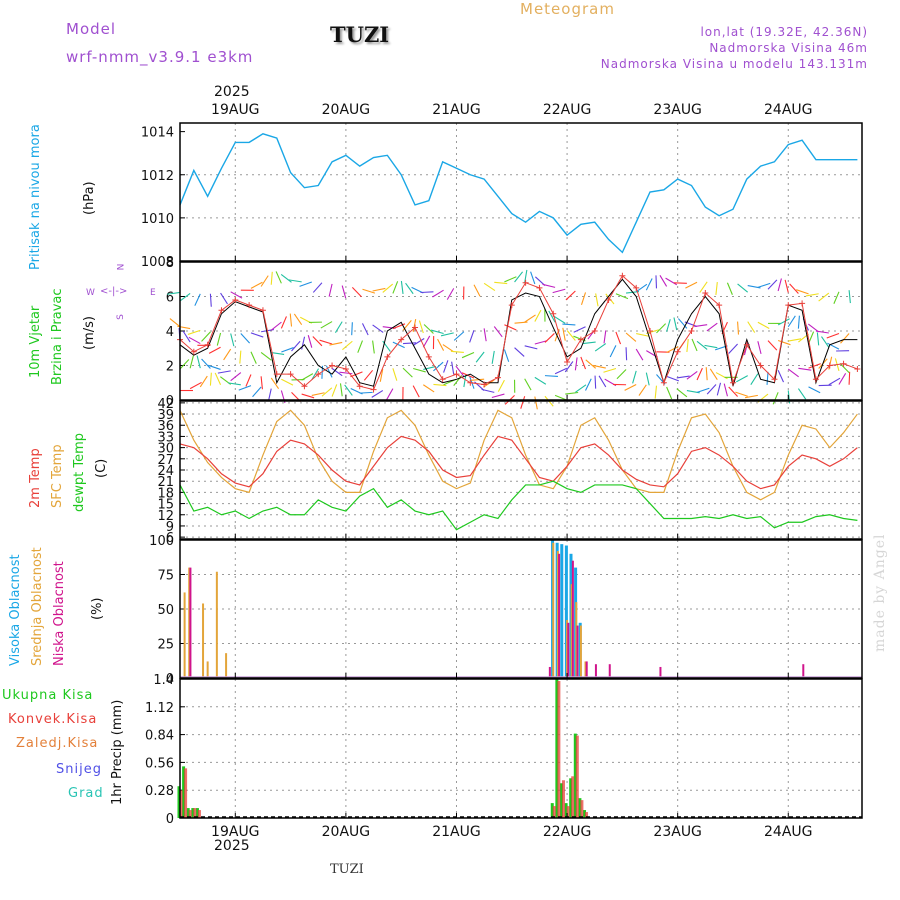 The width and height of the screenshot is (900, 900). What do you see at coordinates (170, 367) in the screenshot?
I see `ytick-label-wind-1: 2` at bounding box center [170, 367].